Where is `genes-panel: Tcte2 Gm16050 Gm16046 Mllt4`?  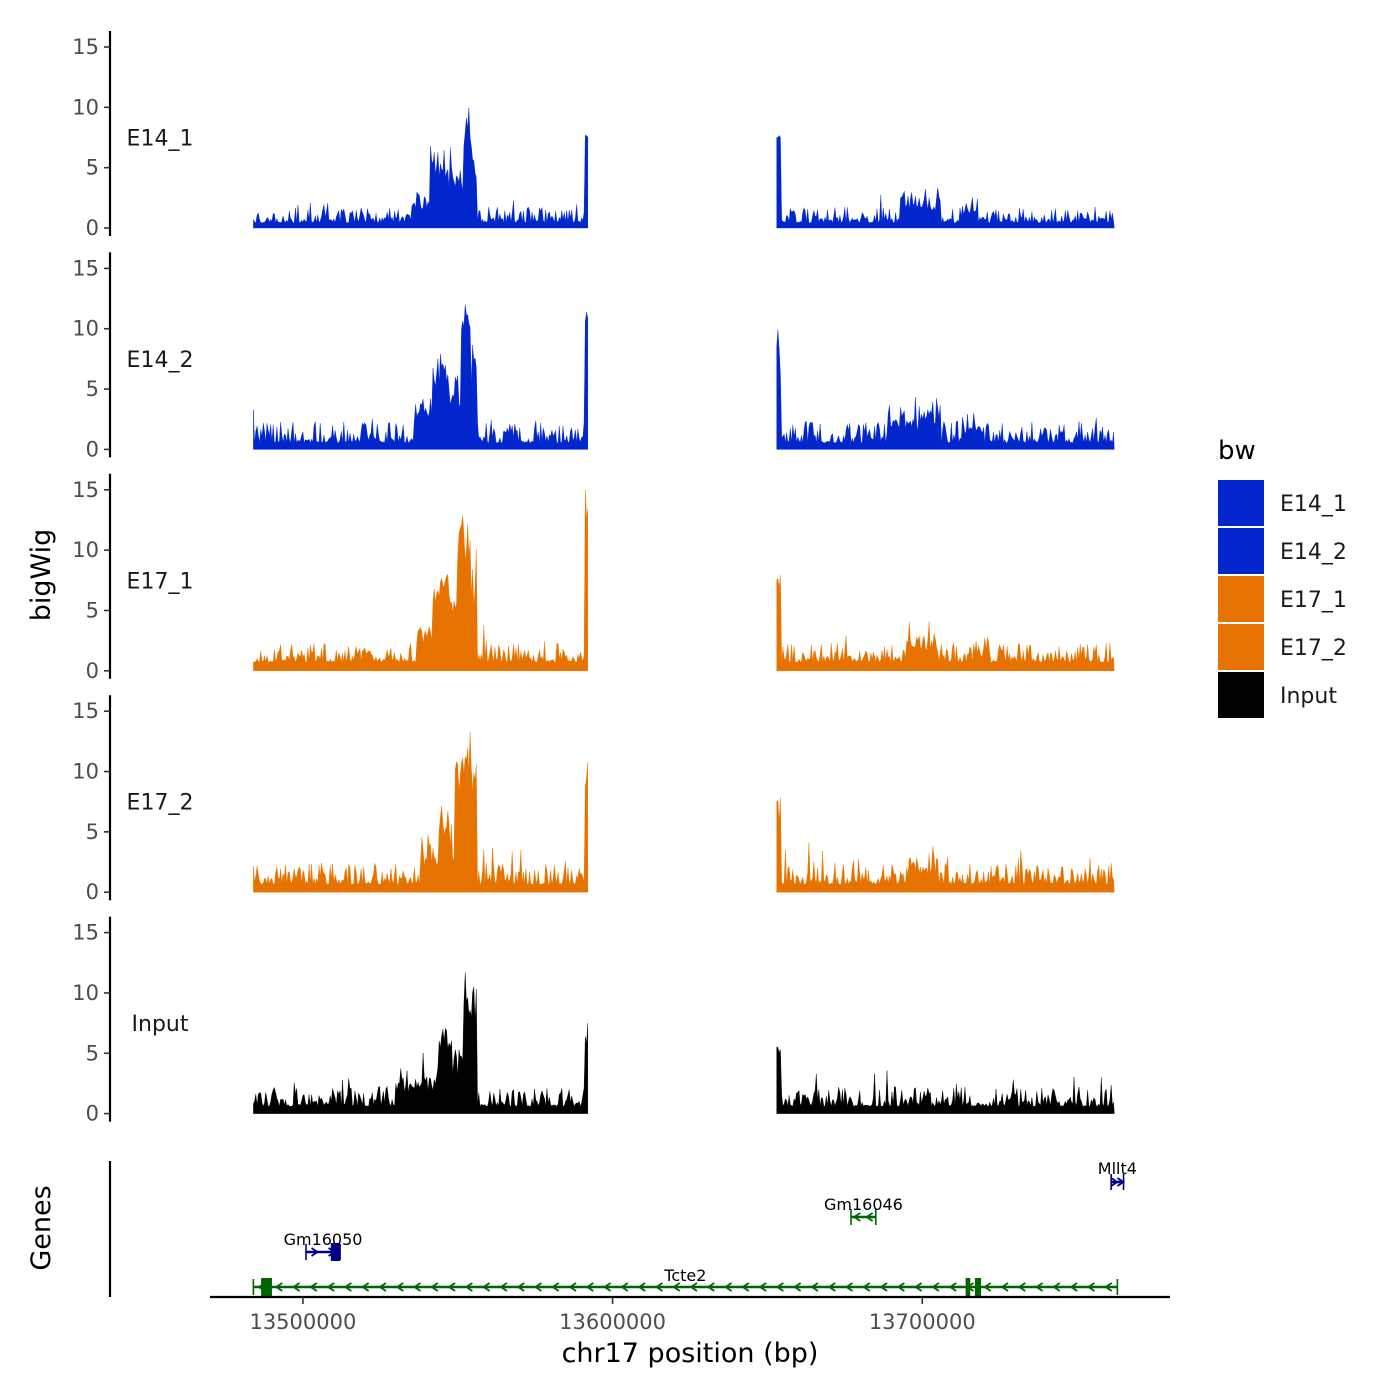 genes-panel: Tcte2 Gm16050 Gm16046 Mllt4 is located at coordinates (622, 1228).